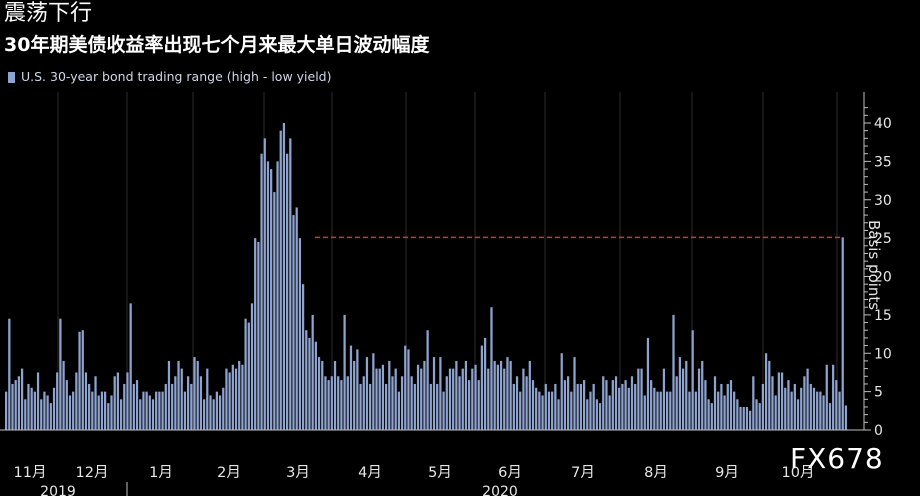 This screenshot has height=496, width=920. Describe the element at coordinates (510, 473) in the screenshot. I see `x-tick-label: 6月` at that location.